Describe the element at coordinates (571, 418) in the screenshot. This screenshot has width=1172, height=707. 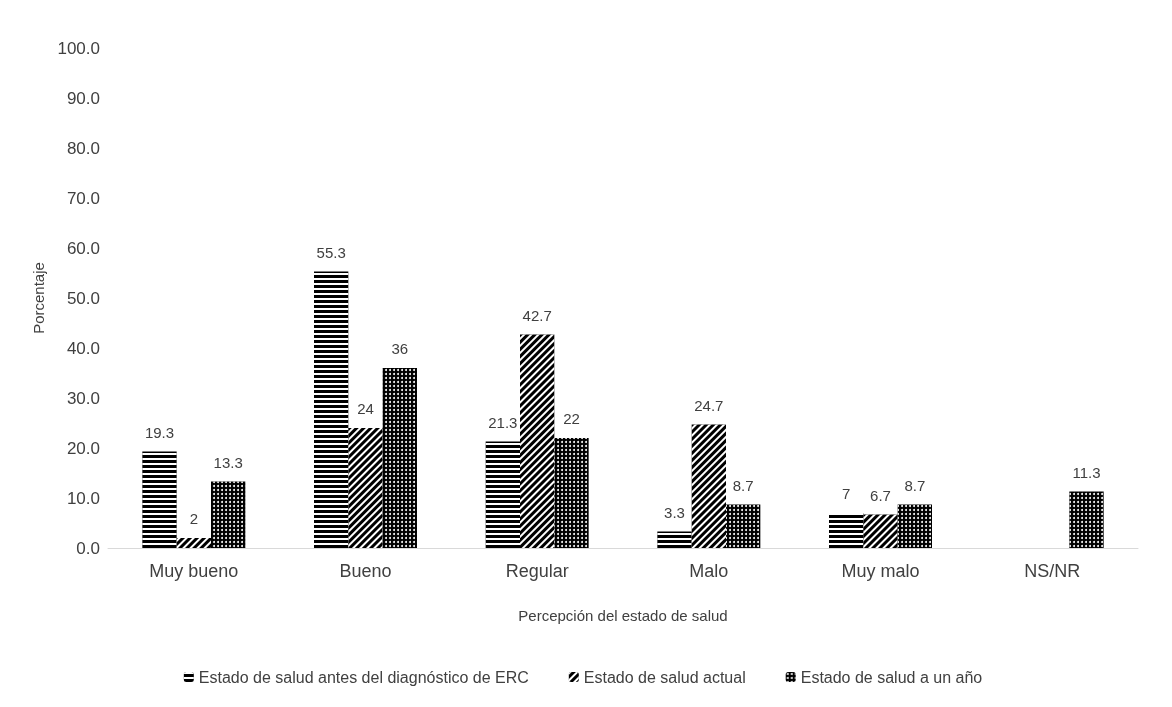
I see `data-label: 22` at that location.